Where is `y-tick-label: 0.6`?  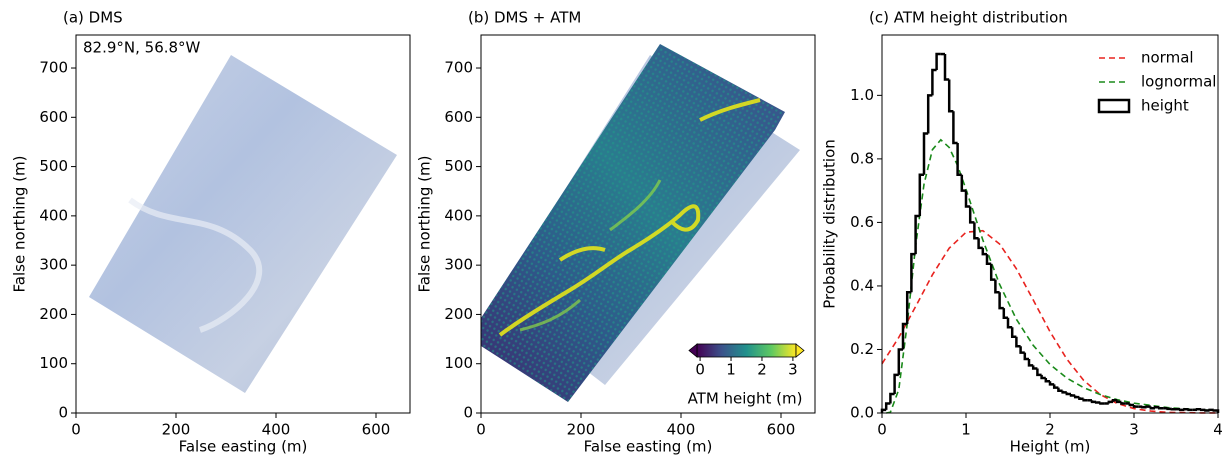
y-tick-label: 0.6 is located at coordinates (862, 222).